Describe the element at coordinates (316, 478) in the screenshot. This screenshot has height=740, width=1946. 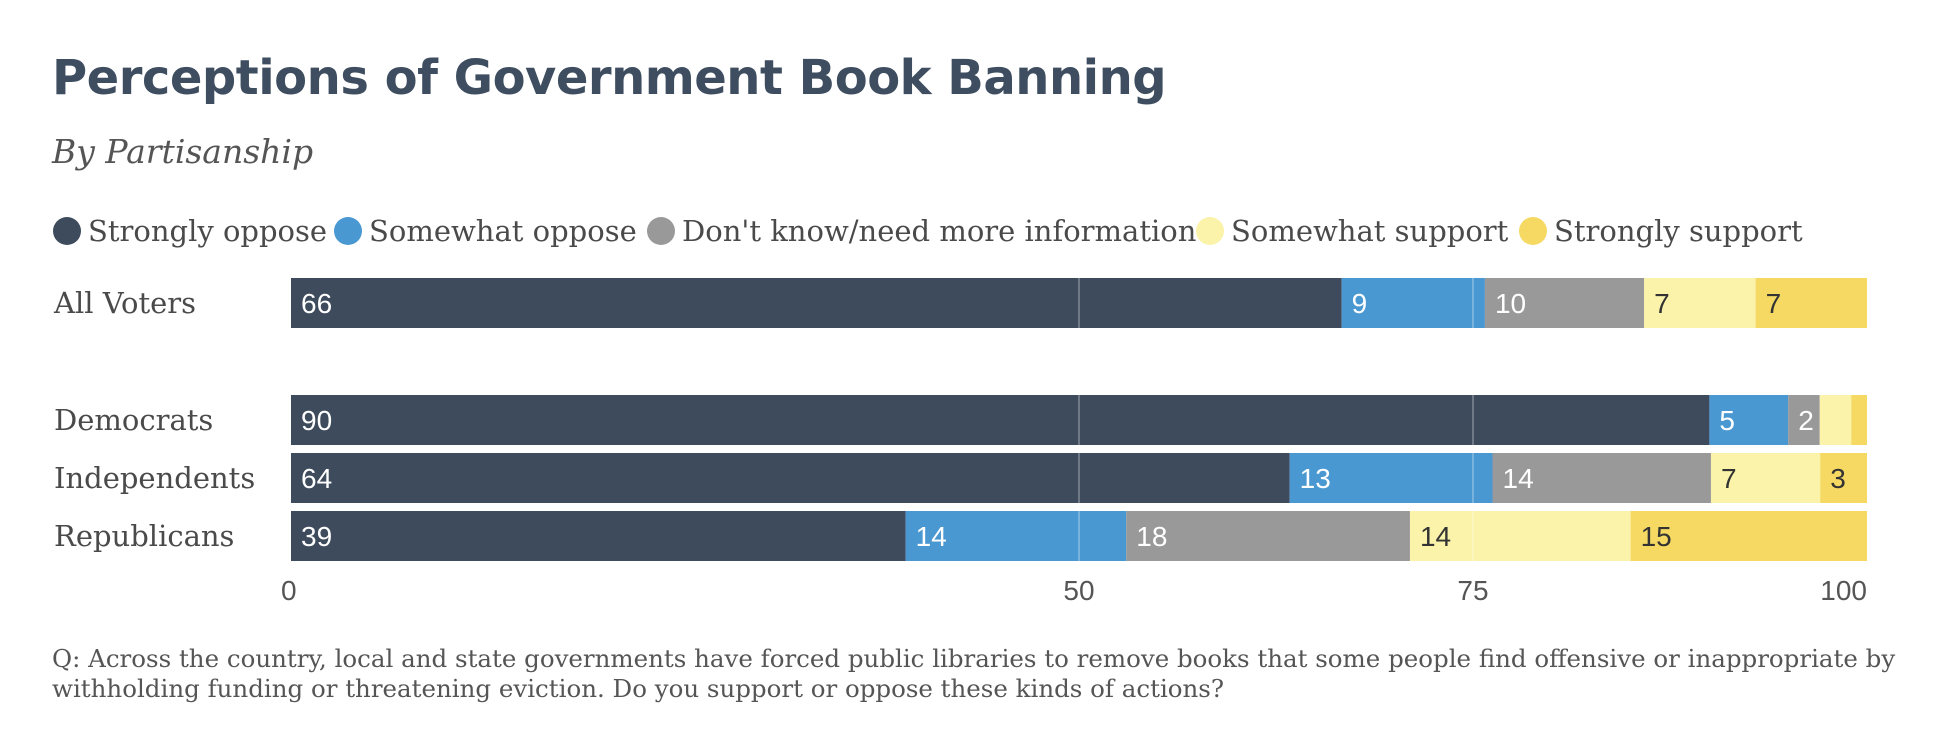
I see `bar-value-independents-strongly-oppose: 64` at that location.